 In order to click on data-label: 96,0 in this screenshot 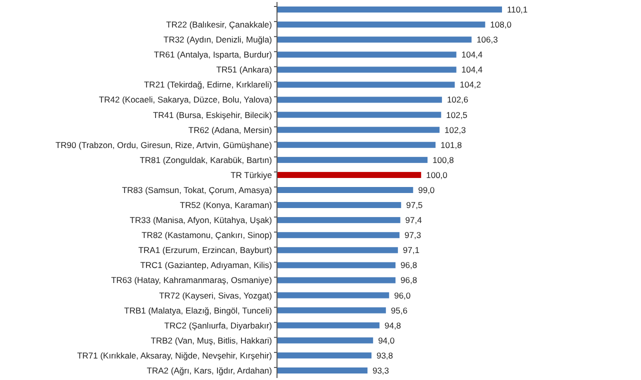, I will do `click(402, 295)`.